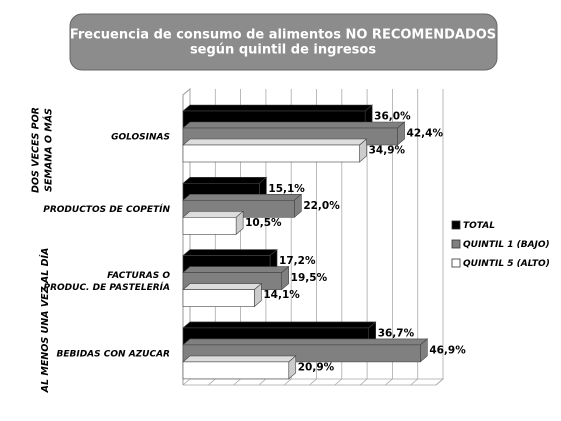 The width and height of the screenshot is (561, 421). Describe the element at coordinates (114, 354) in the screenshot. I see `category-label: BEBIDAS CON AZUCAR` at that location.